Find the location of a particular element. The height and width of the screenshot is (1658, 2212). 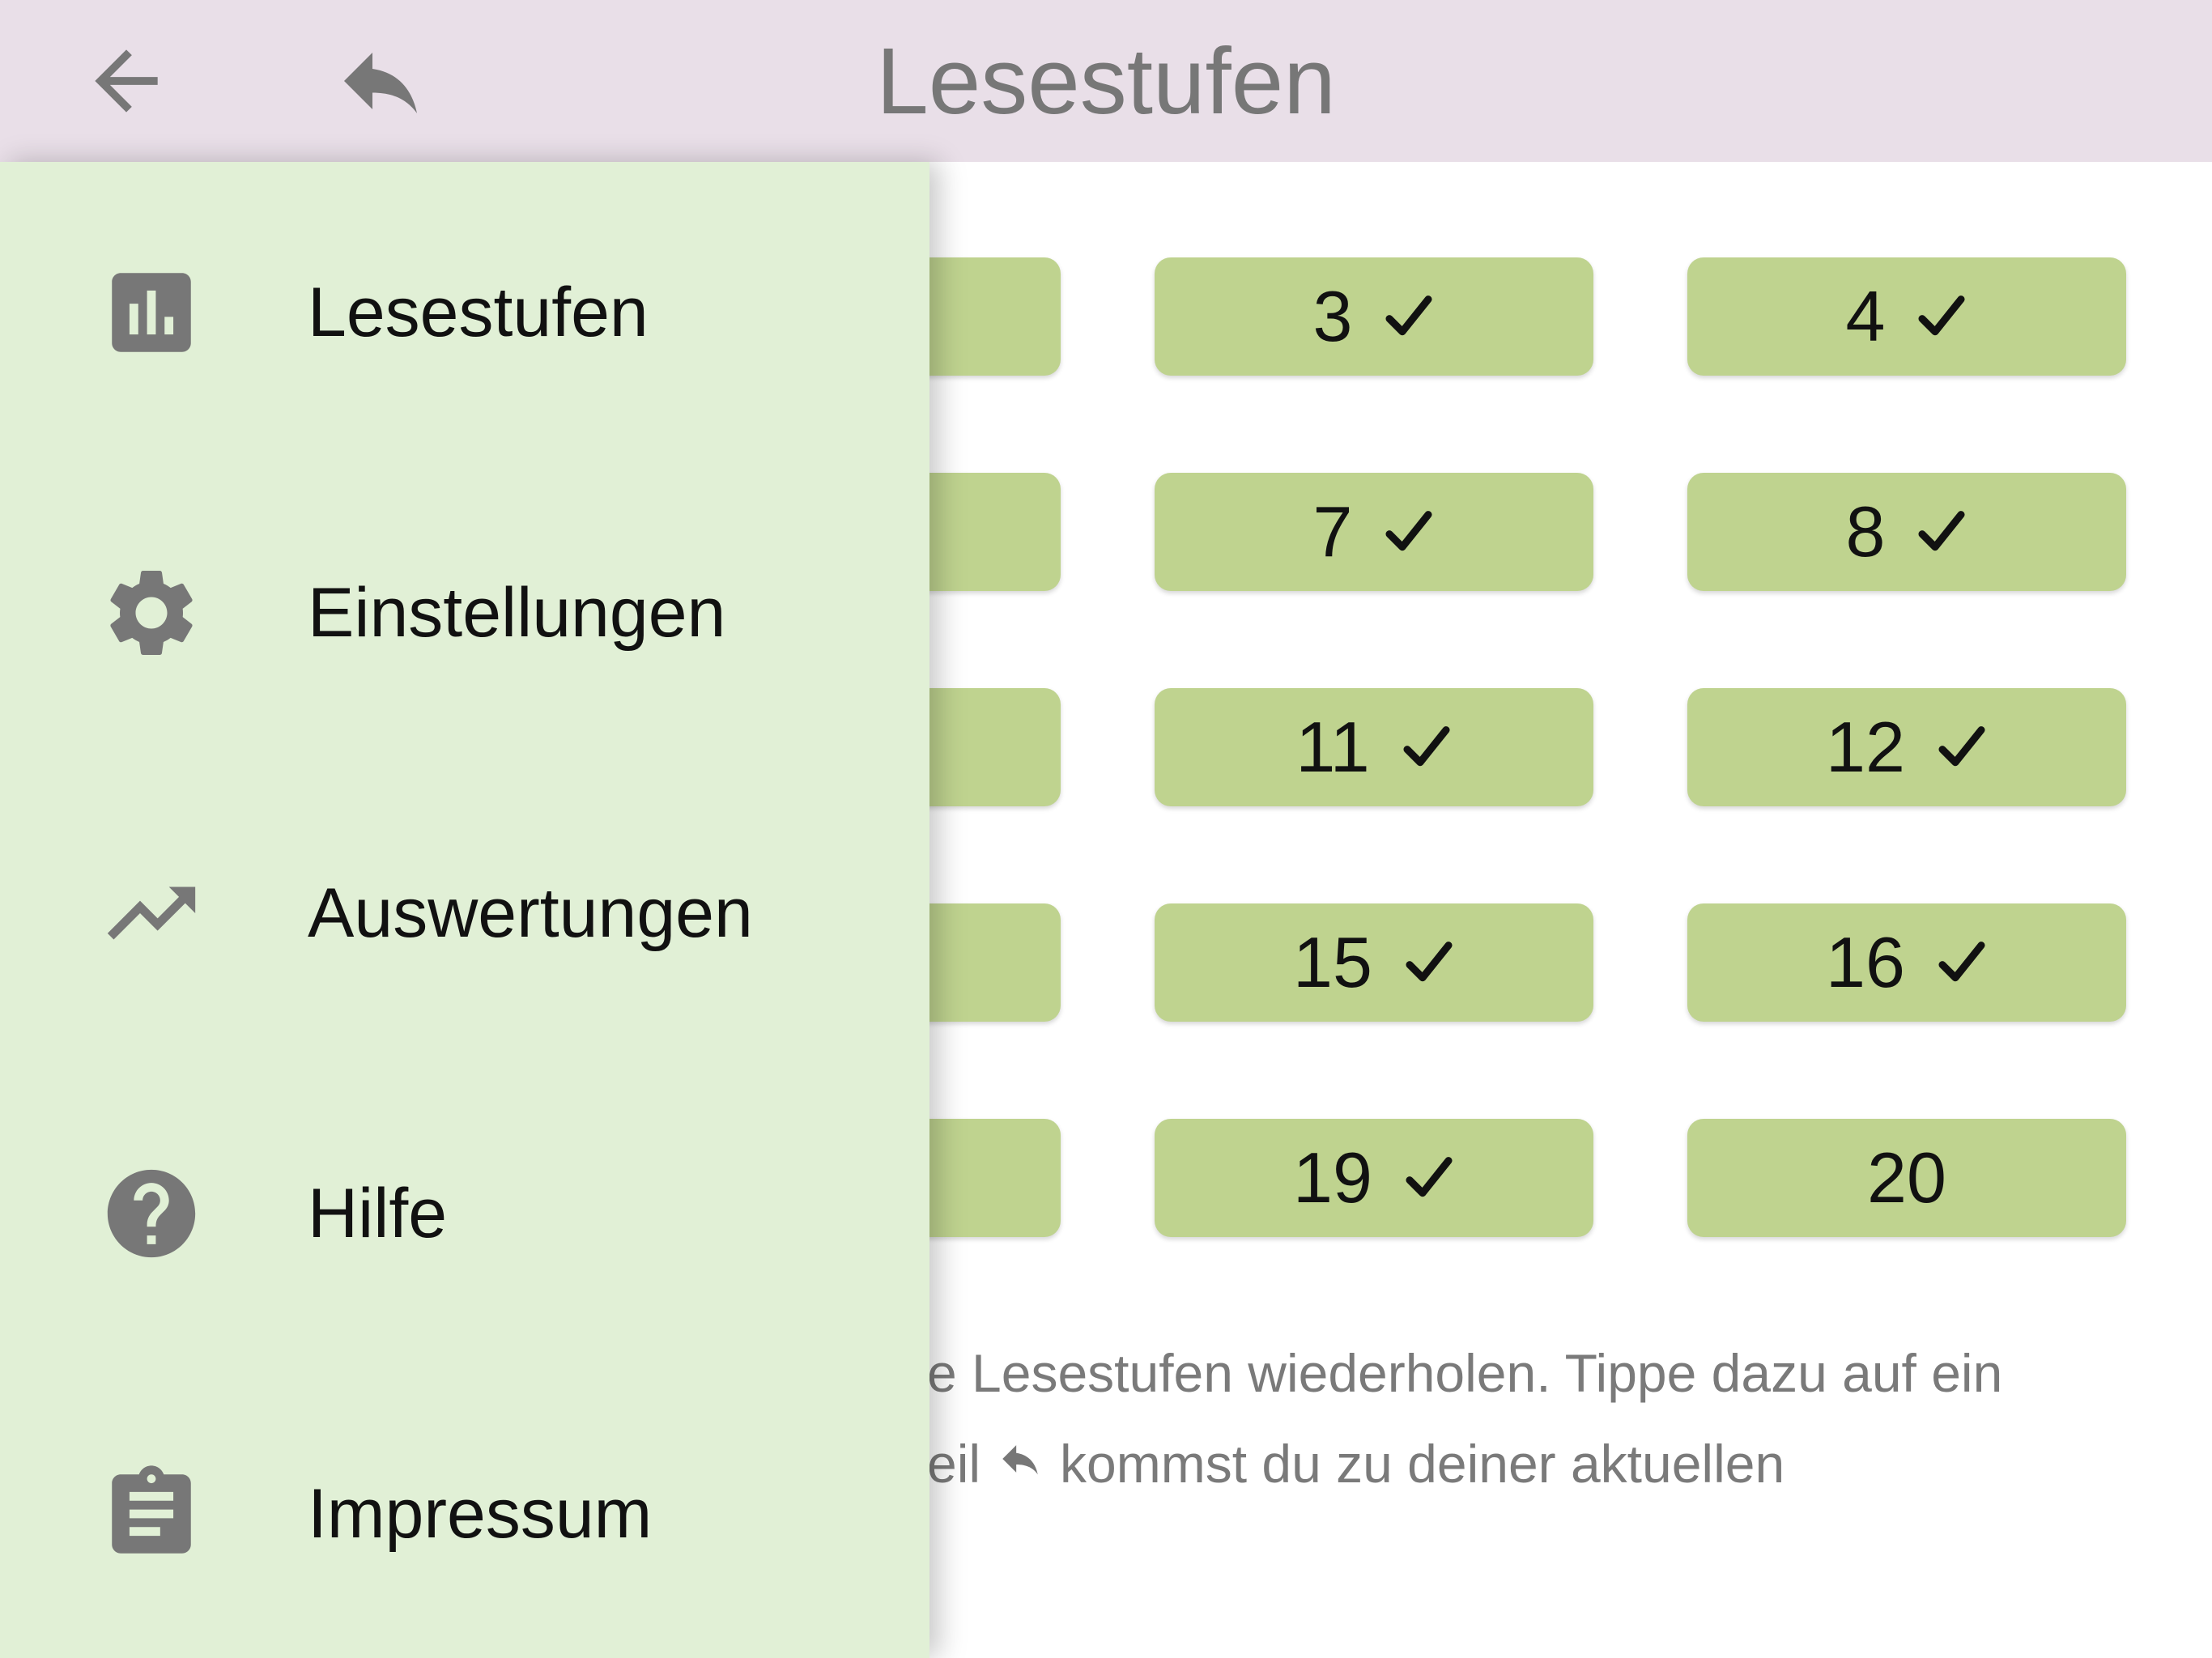

level-button: 20 is located at coordinates (1907, 1178).